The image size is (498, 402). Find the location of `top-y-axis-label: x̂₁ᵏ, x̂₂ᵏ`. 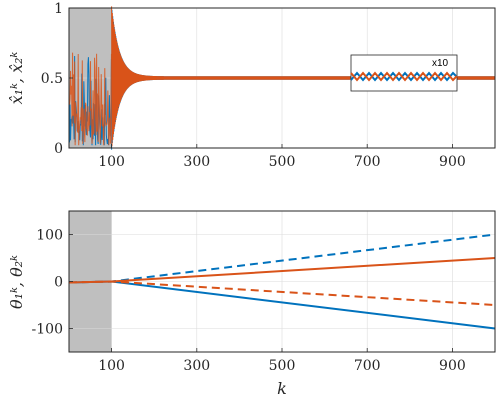

top-y-axis-label: x̂₁ᵏ, x̂₂ᵏ is located at coordinates (16, 77).